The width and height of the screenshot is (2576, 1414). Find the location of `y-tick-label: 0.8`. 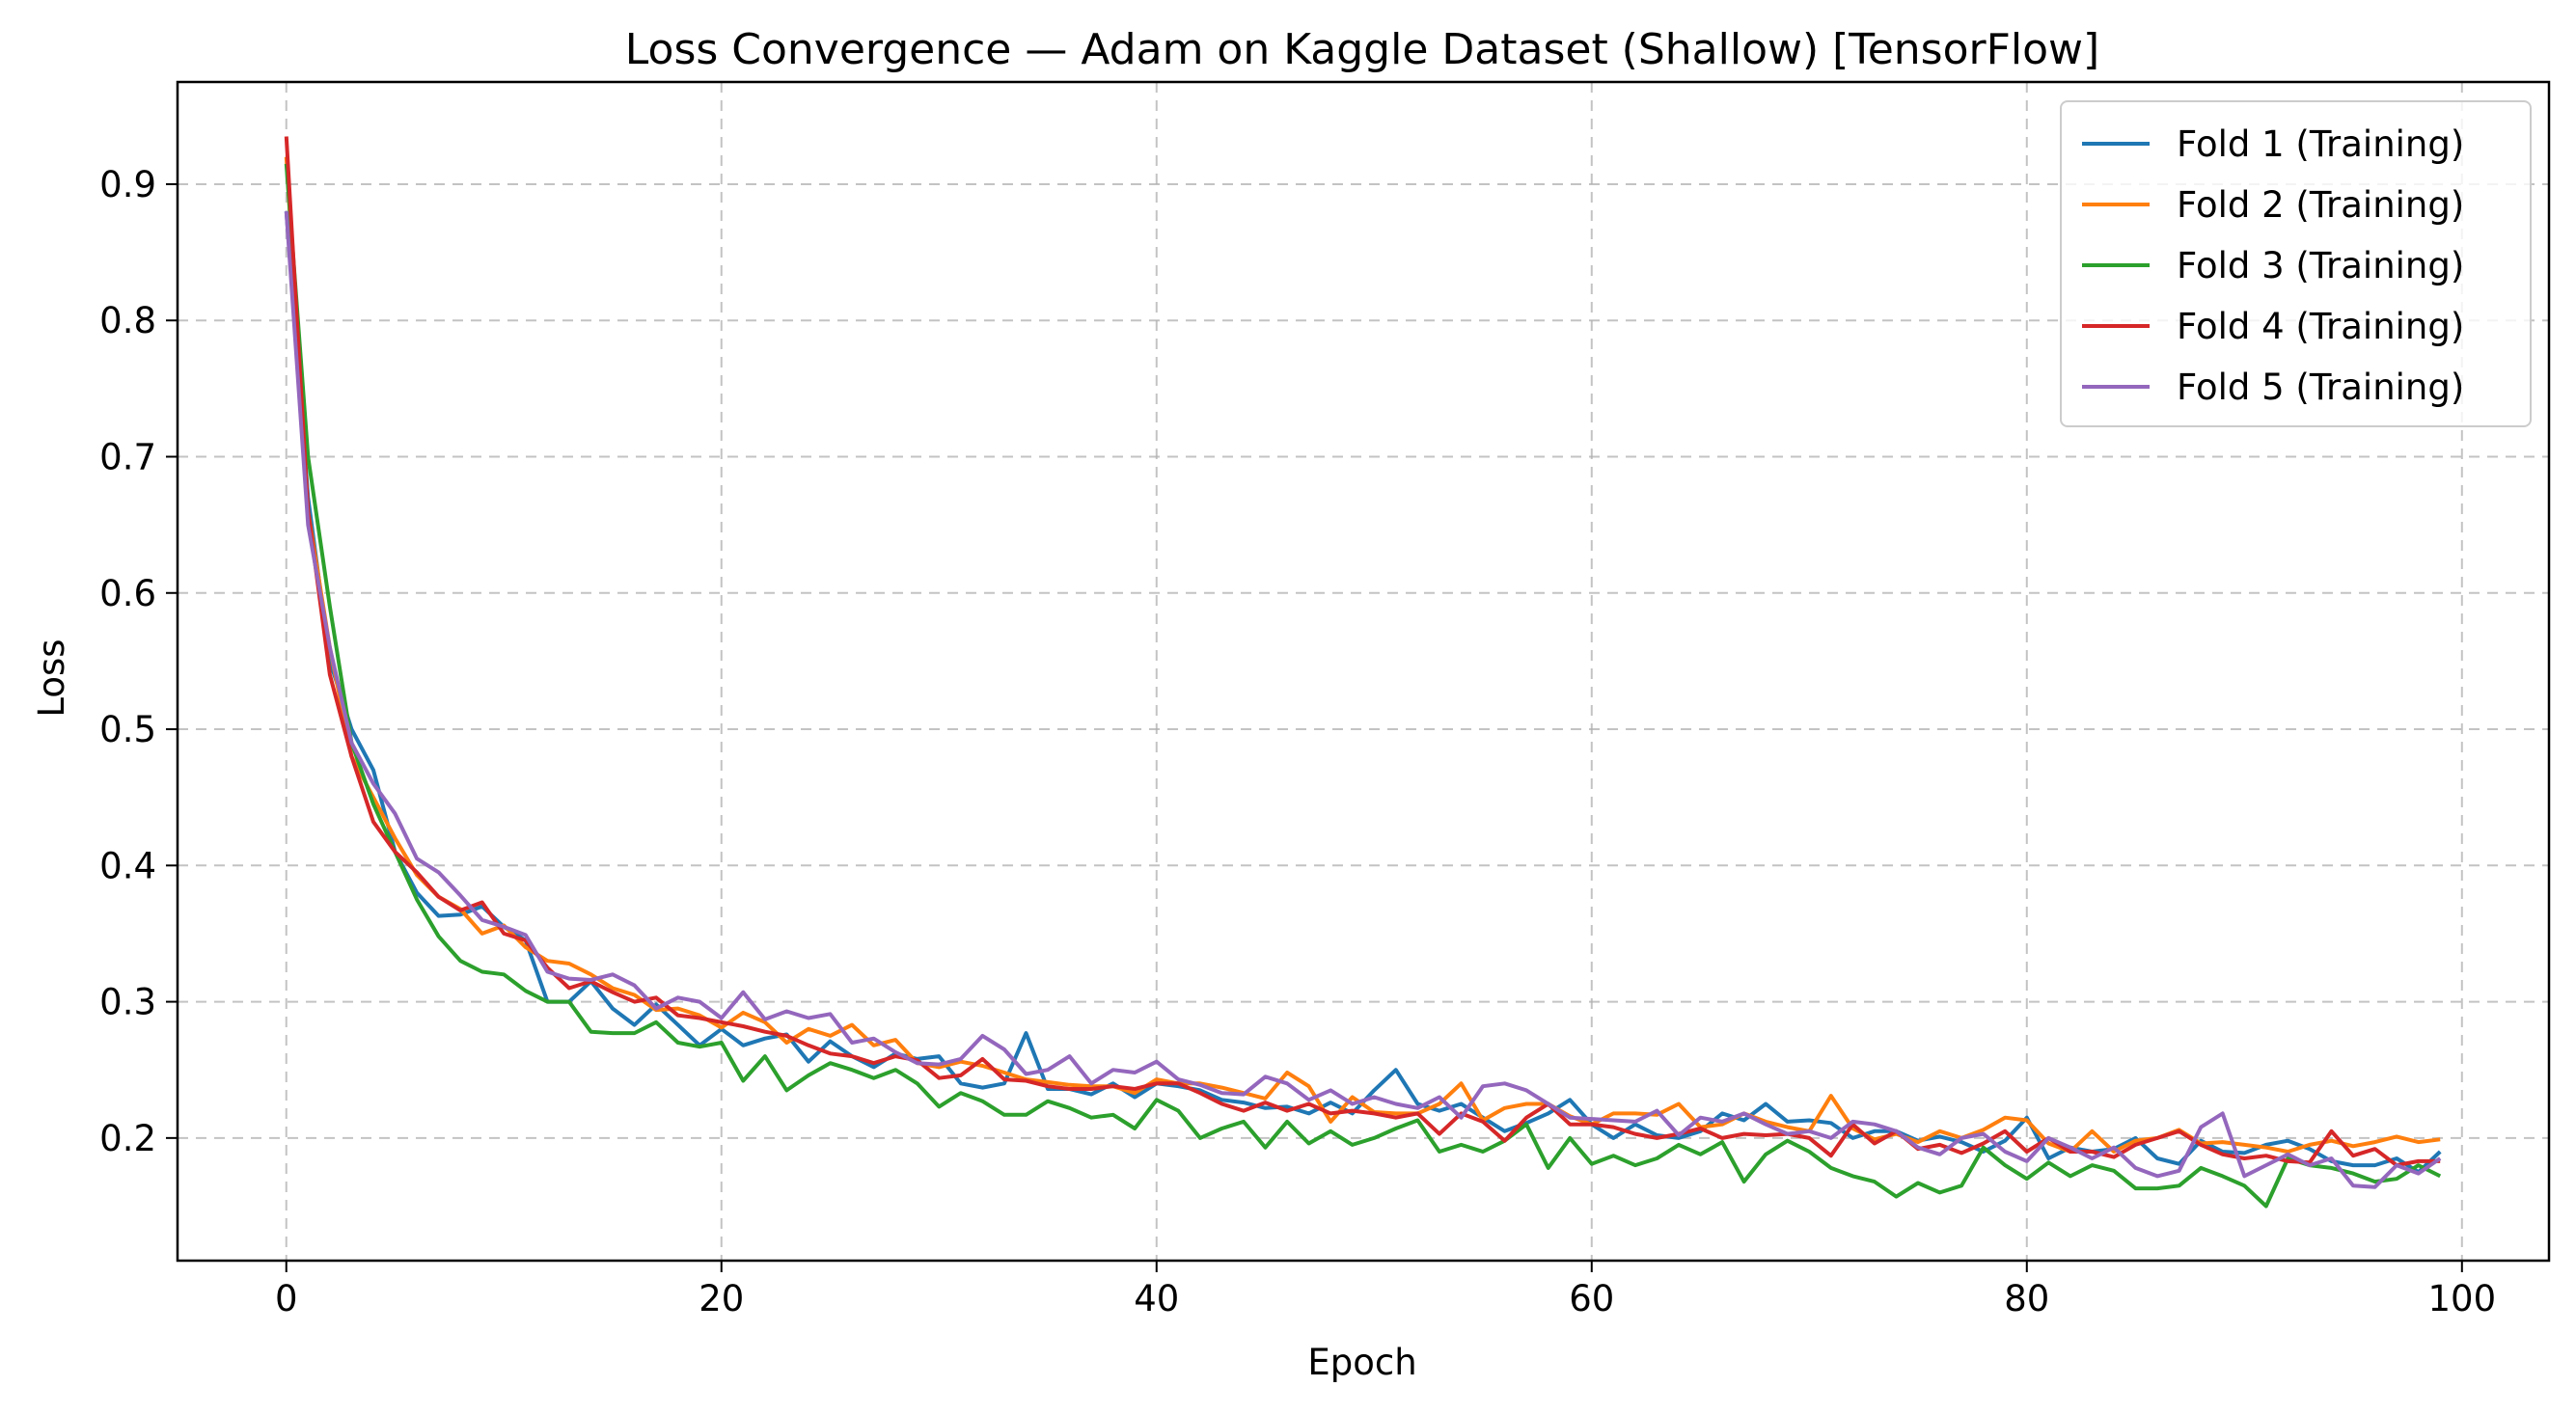

y-tick-label: 0.8 is located at coordinates (127, 320).